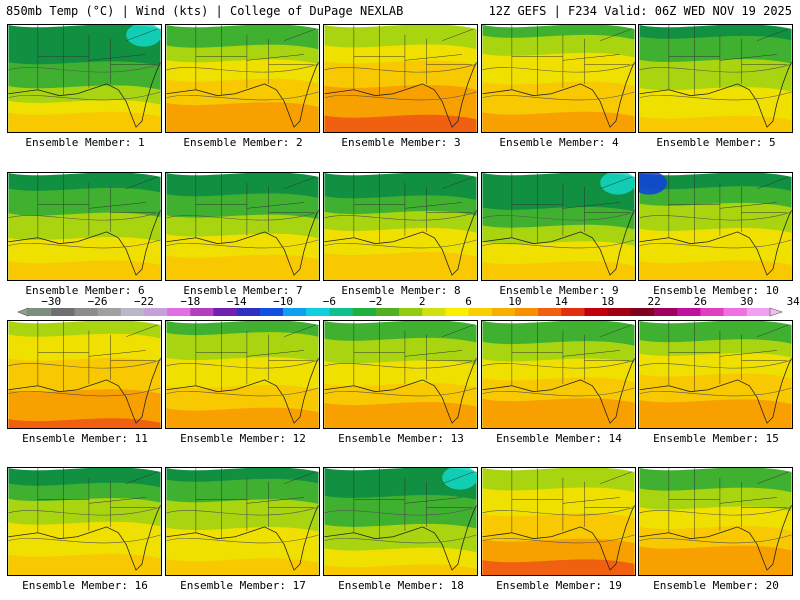 Image resolution: width=800 pixels, height=600 pixels. What do you see at coordinates (700, 302) in the screenshot?
I see `colorbar-tick-label: 26` at bounding box center [700, 302].